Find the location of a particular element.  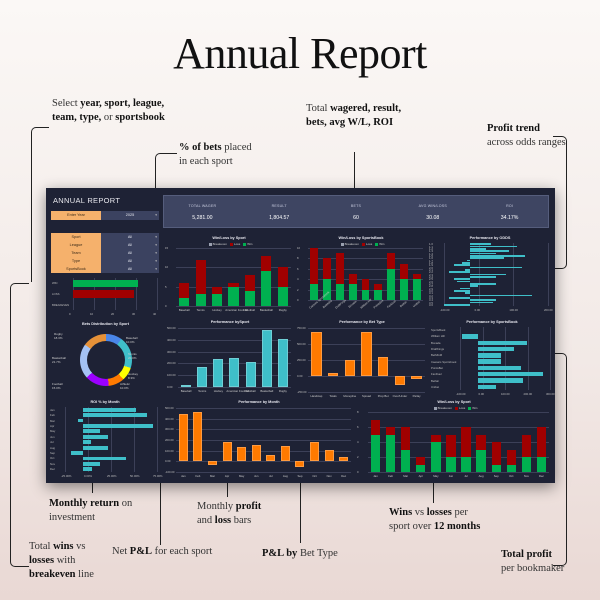

x-tick: 50.00% is located at coordinates (135, 476).